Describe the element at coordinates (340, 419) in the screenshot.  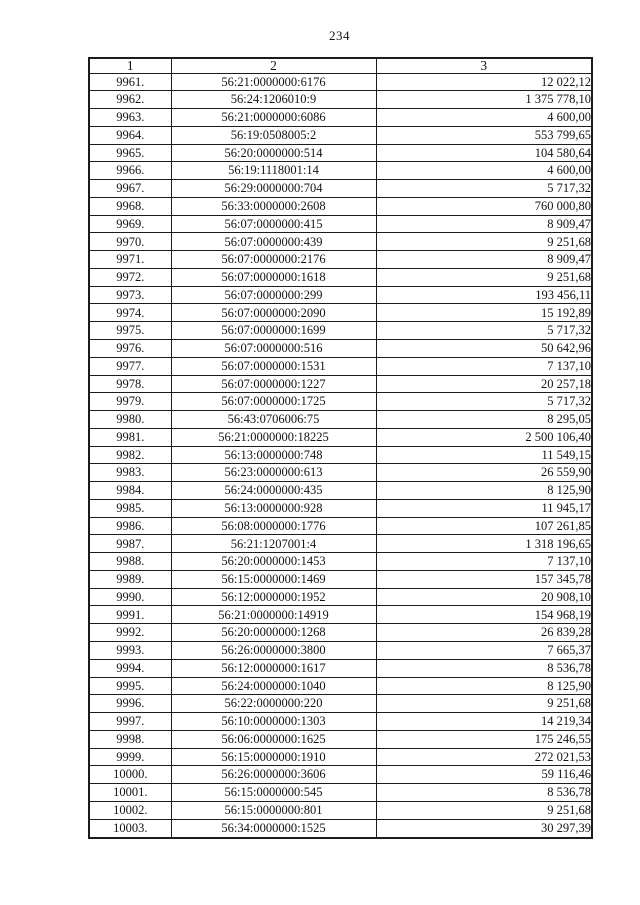
I see `table-row: 9980. 56:43:0706006:75 8 295,05` at that location.